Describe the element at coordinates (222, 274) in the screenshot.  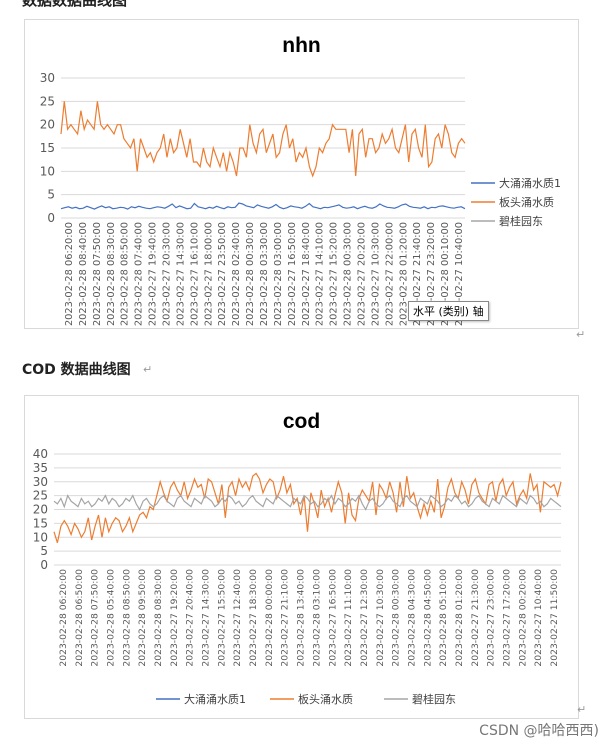
I see `x-tick-label: 2023-02-27 23:50:00` at that location.